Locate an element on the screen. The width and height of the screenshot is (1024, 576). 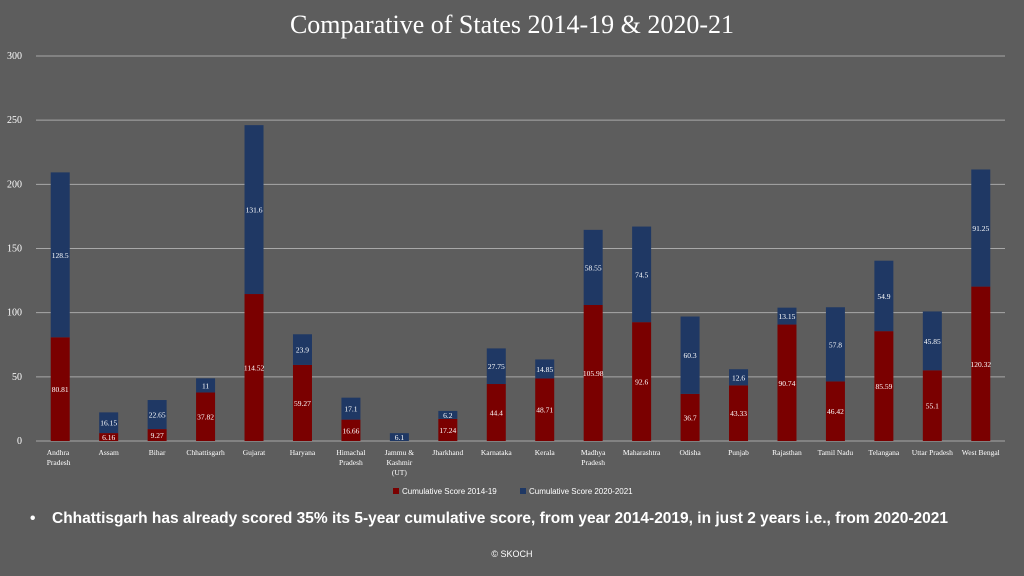
x-category-label-line: Odisha is located at coordinates (690, 452).